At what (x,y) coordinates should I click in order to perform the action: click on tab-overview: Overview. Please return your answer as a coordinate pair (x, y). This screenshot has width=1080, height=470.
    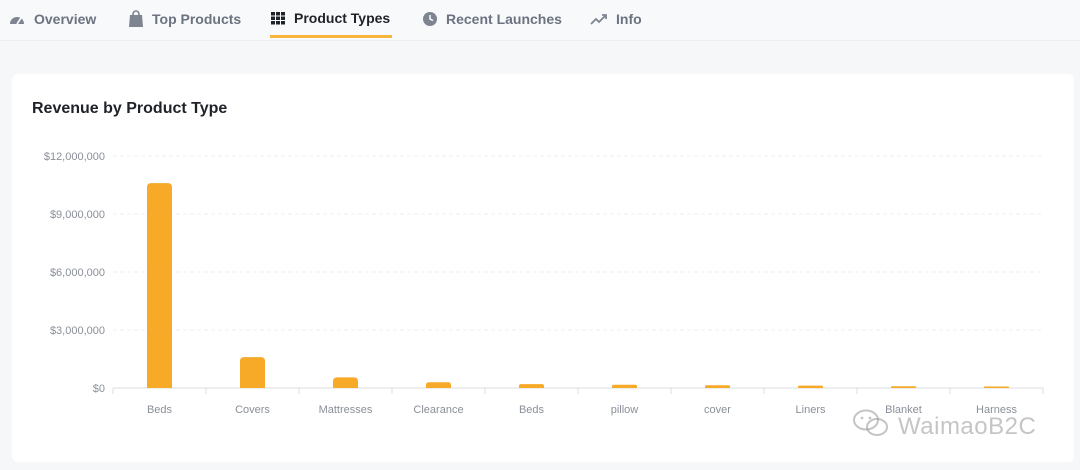
    Looking at the image, I should click on (52, 19).